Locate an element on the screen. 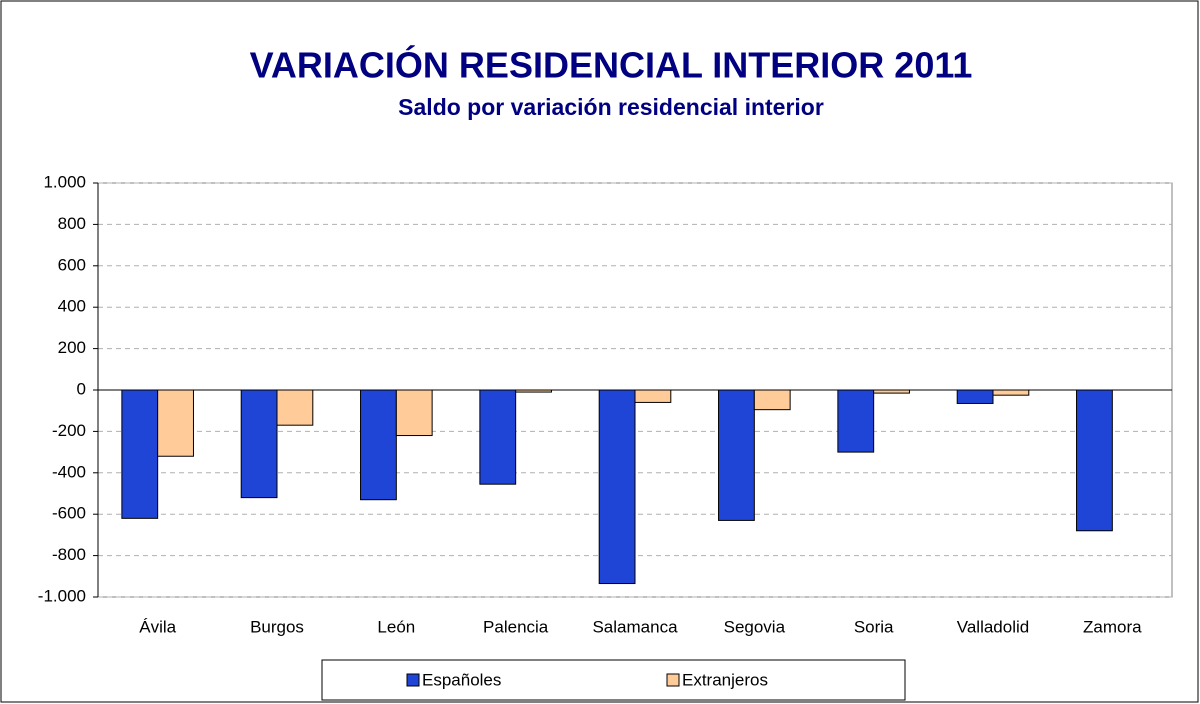 The image size is (1200, 704). y-tick-label: -800 is located at coordinates (69, 554).